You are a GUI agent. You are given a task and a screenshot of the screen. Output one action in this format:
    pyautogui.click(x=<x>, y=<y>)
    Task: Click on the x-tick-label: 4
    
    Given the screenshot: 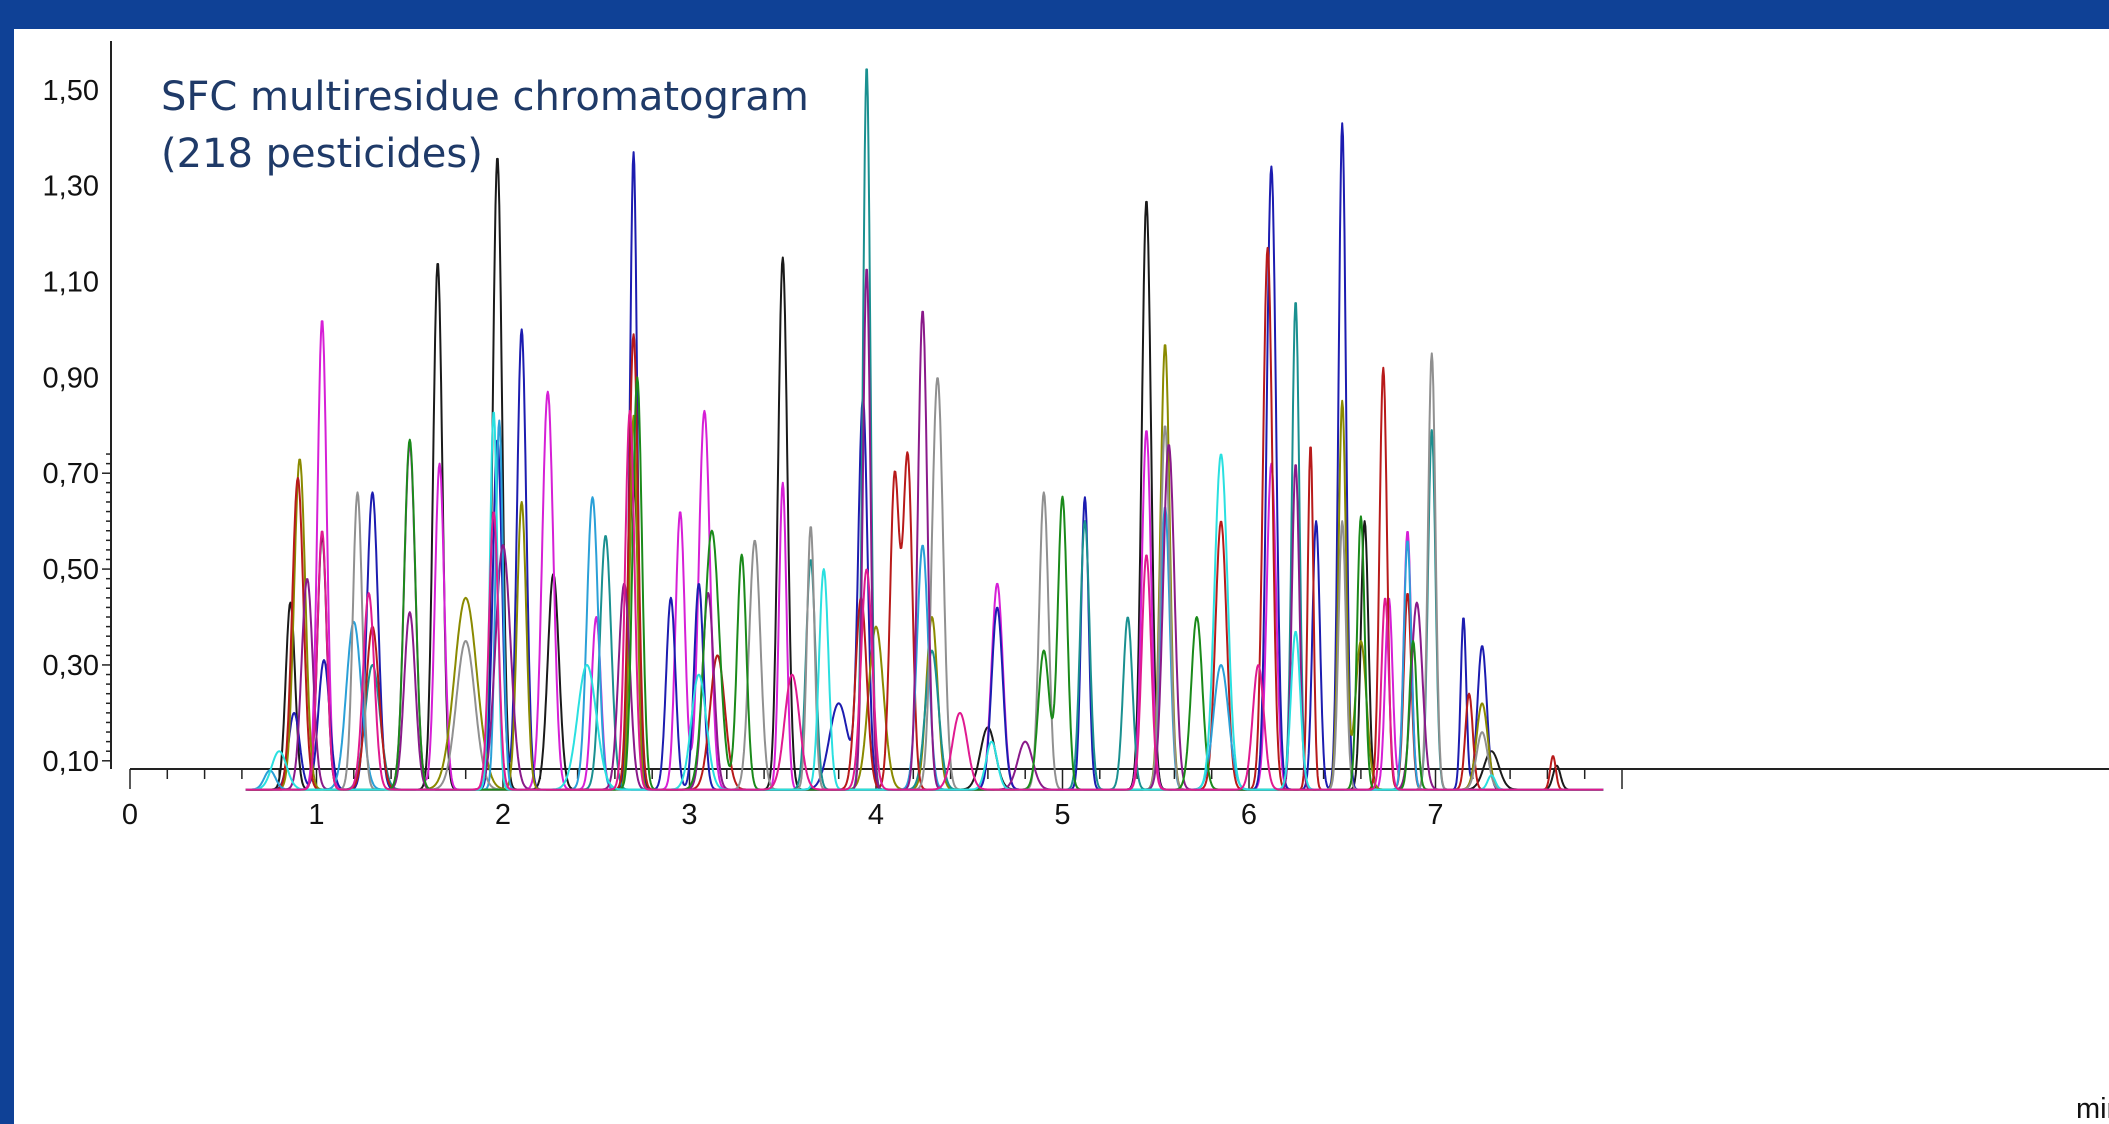 What is the action you would take?
    pyautogui.click(x=876, y=815)
    